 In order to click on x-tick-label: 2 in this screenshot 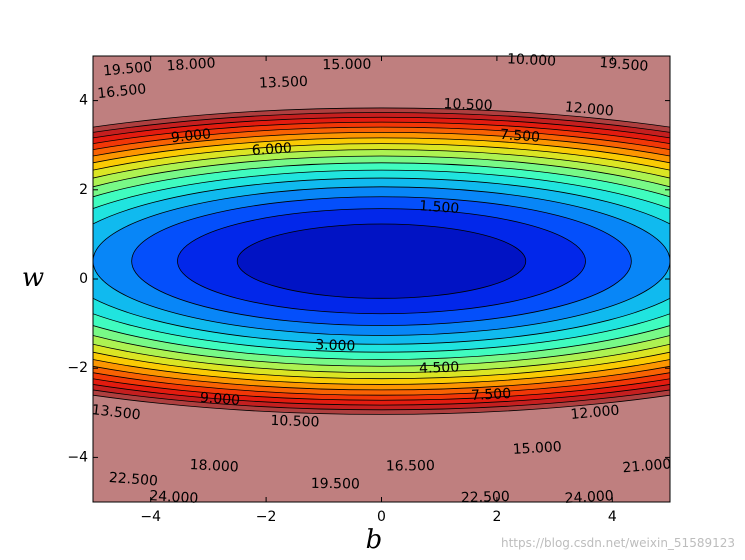, I will do `click(496, 517)`.